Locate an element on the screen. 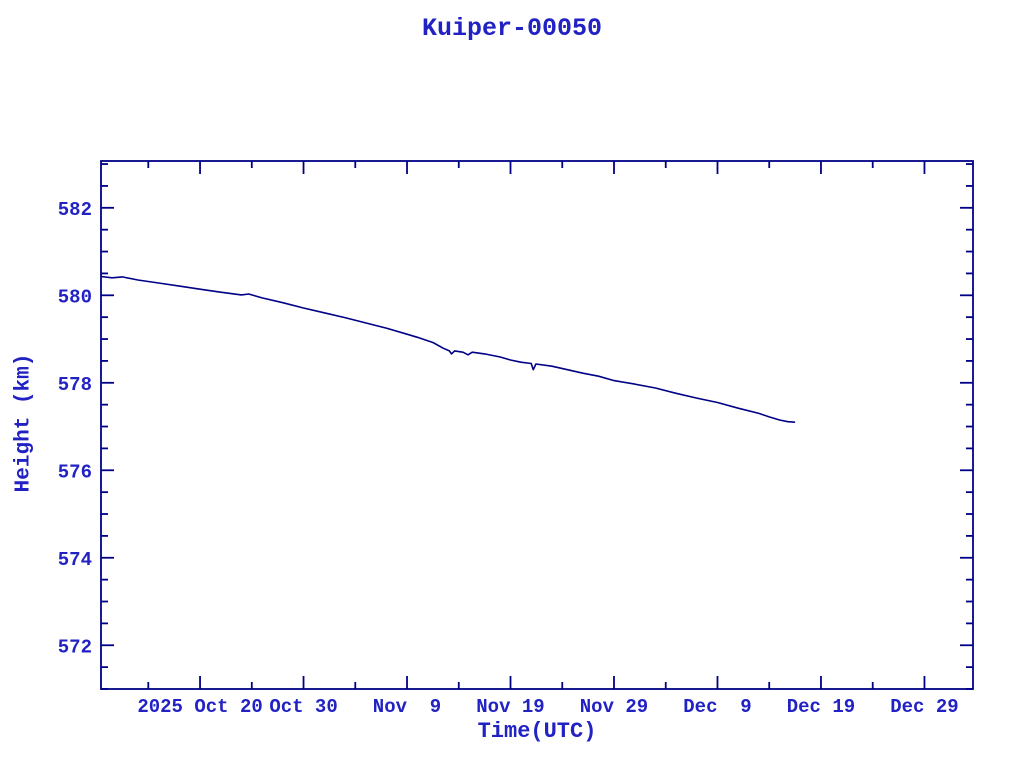 Image resolution: width=1024 pixels, height=768 pixels. x-tick-label: Nov 9 is located at coordinates (407, 707).